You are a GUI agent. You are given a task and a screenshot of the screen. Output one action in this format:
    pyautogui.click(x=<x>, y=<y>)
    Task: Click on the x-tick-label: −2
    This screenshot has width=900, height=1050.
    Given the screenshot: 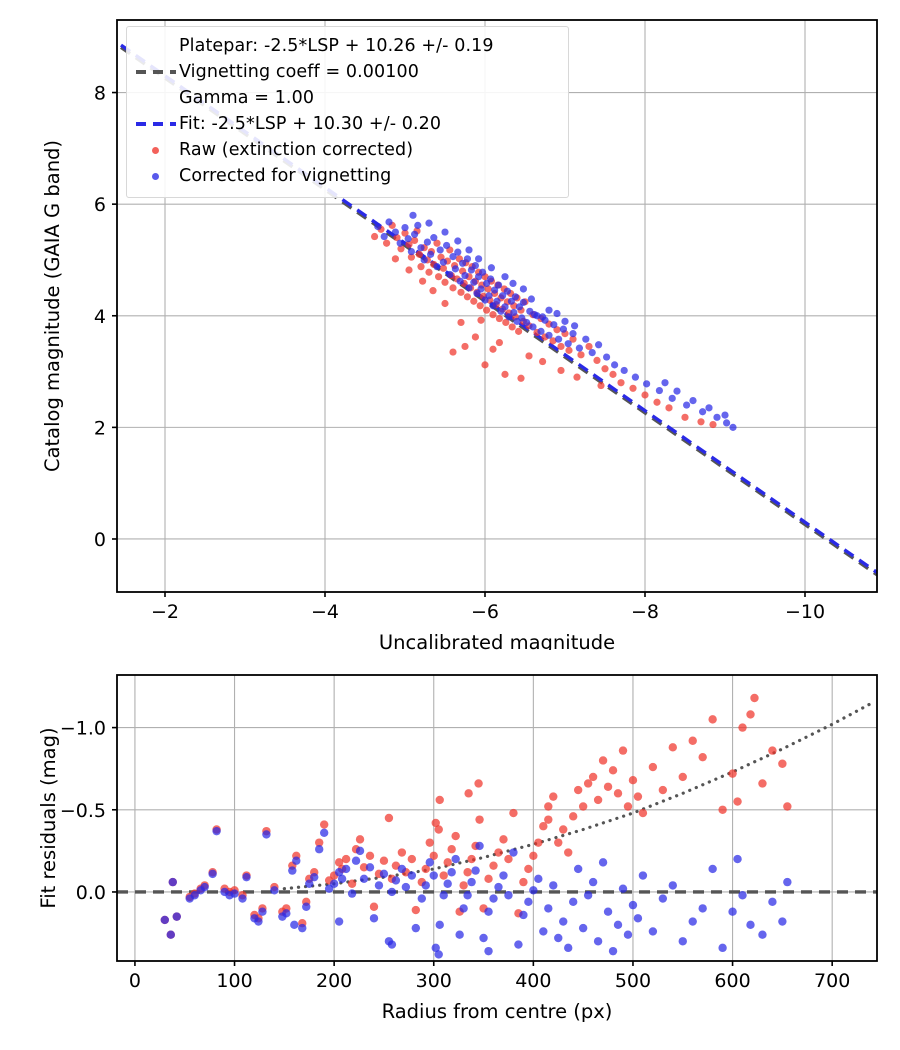 What is the action you would take?
    pyautogui.click(x=165, y=612)
    